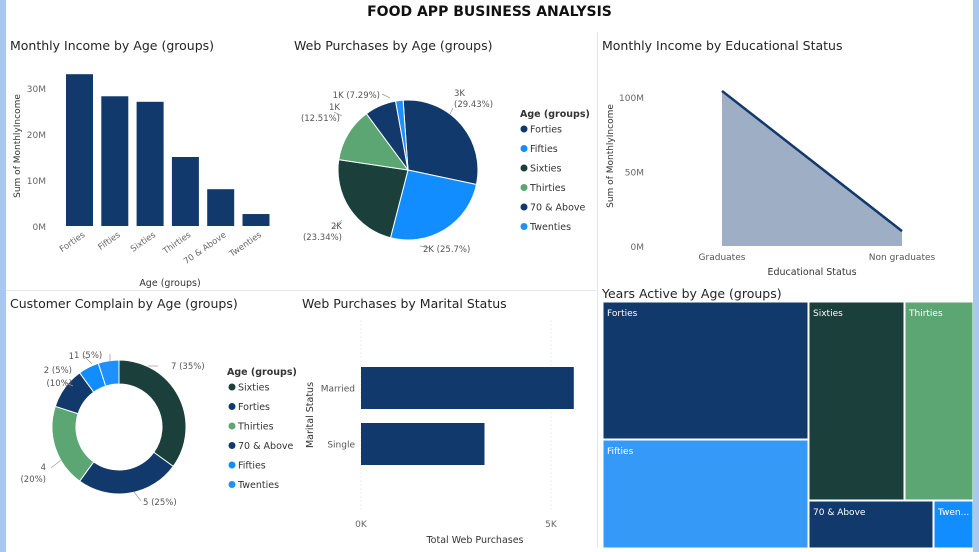 This screenshot has height=552, width=979. What do you see at coordinates (393, 45) in the screenshot?
I see `panel-title: Web Purchases by Age (groups)` at bounding box center [393, 45].